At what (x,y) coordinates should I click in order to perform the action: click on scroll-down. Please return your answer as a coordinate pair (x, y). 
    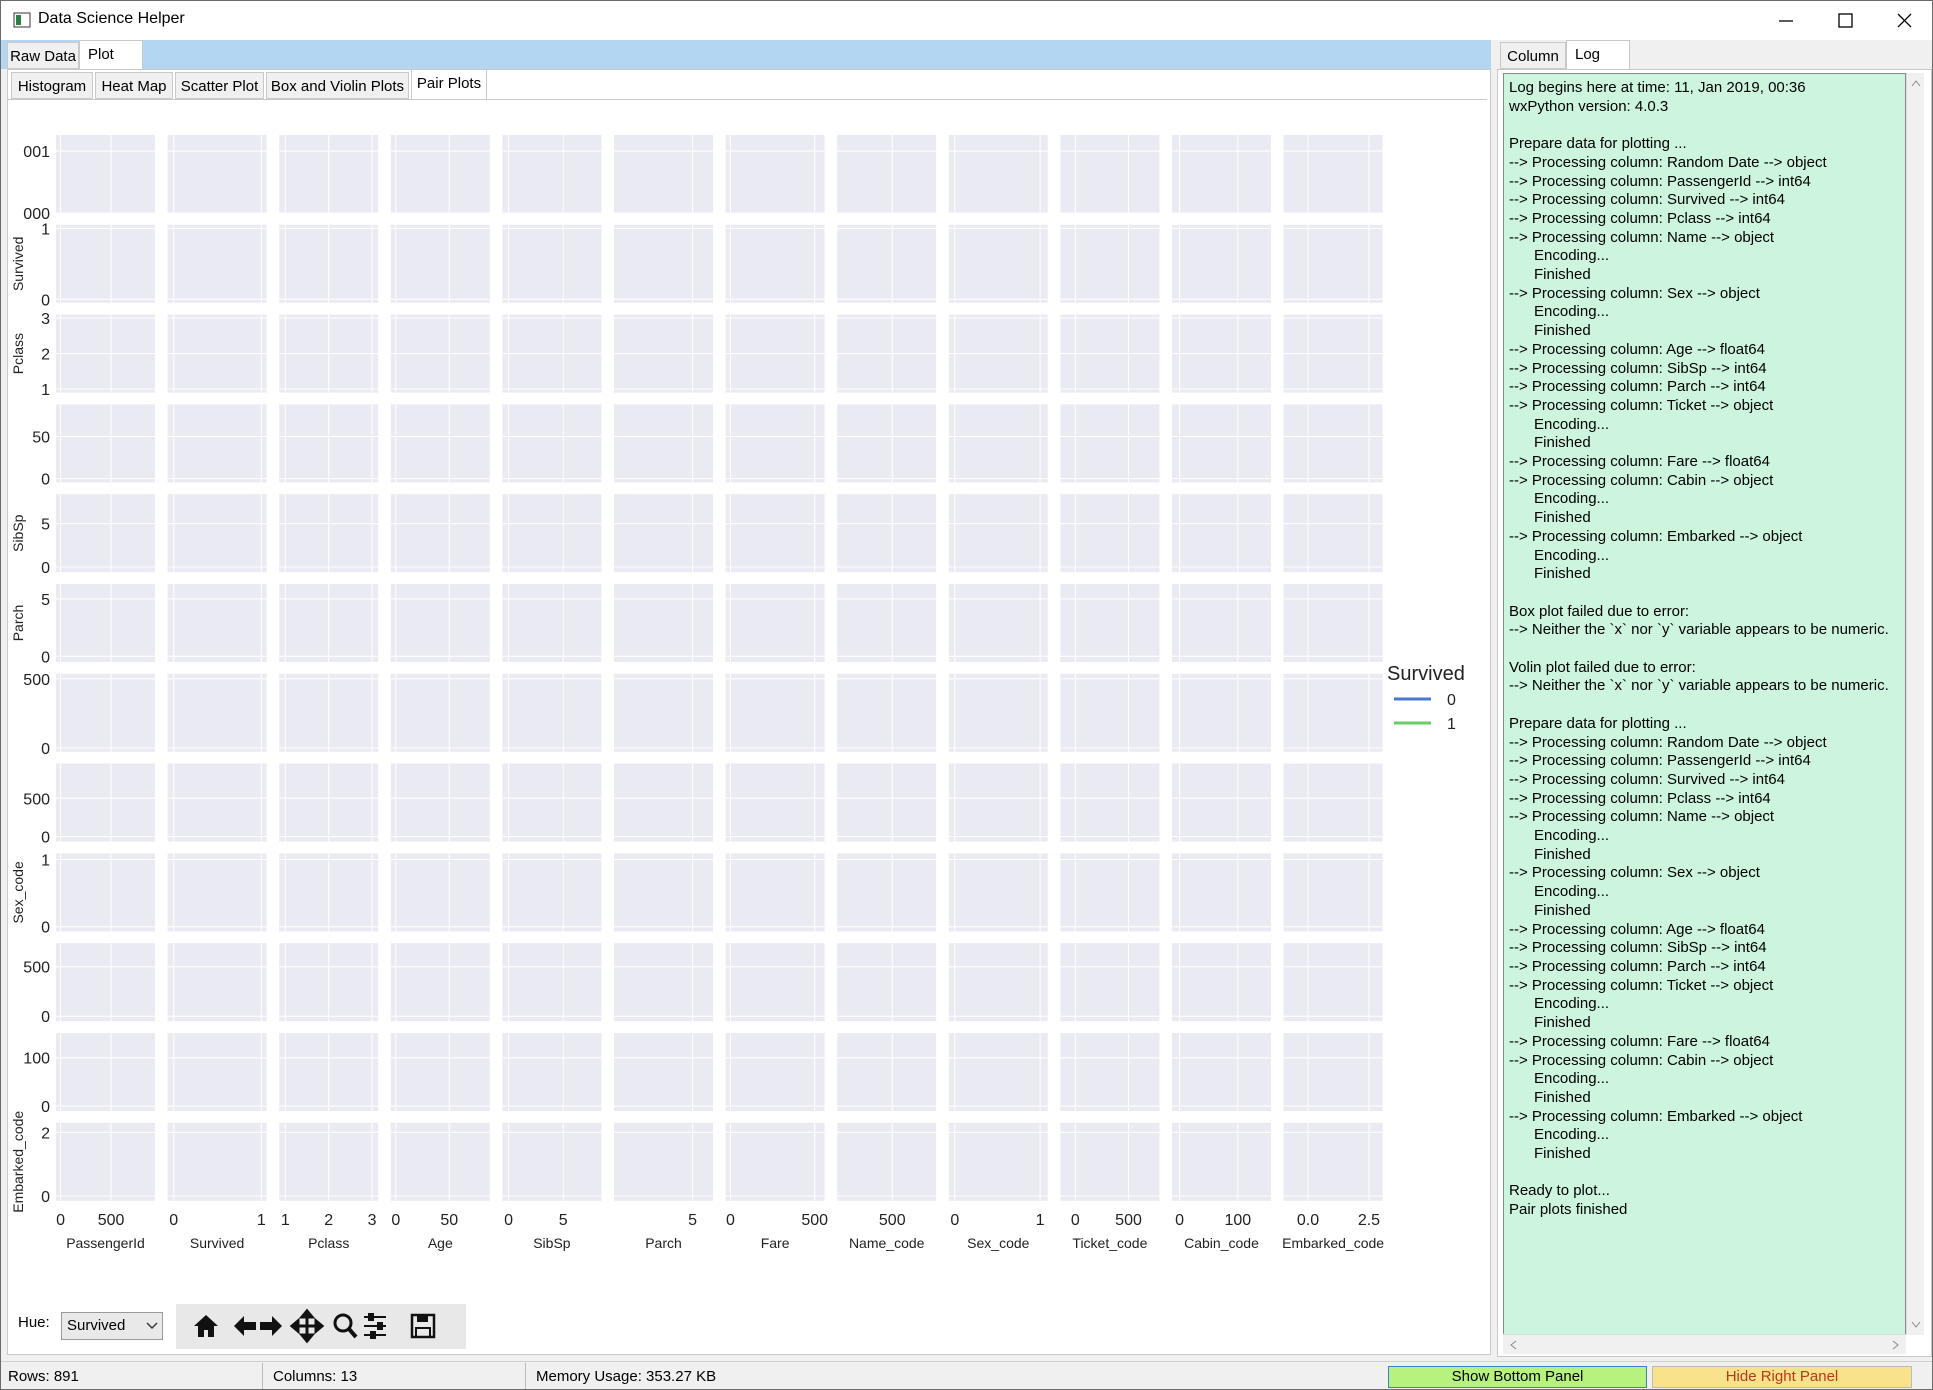
    Looking at the image, I should click on (1916, 1325).